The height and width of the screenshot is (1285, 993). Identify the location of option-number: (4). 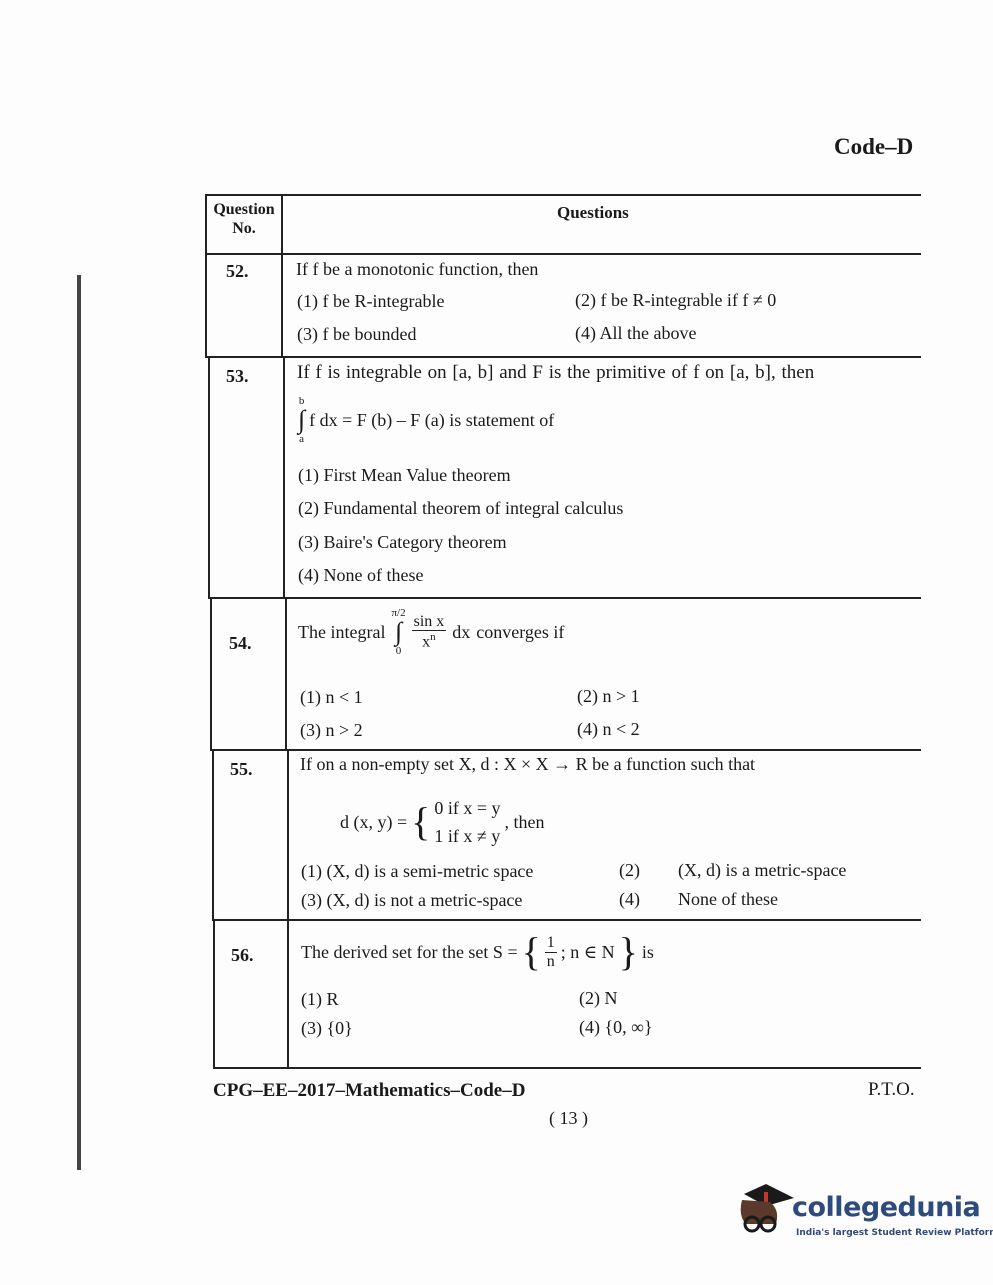
(629, 899).